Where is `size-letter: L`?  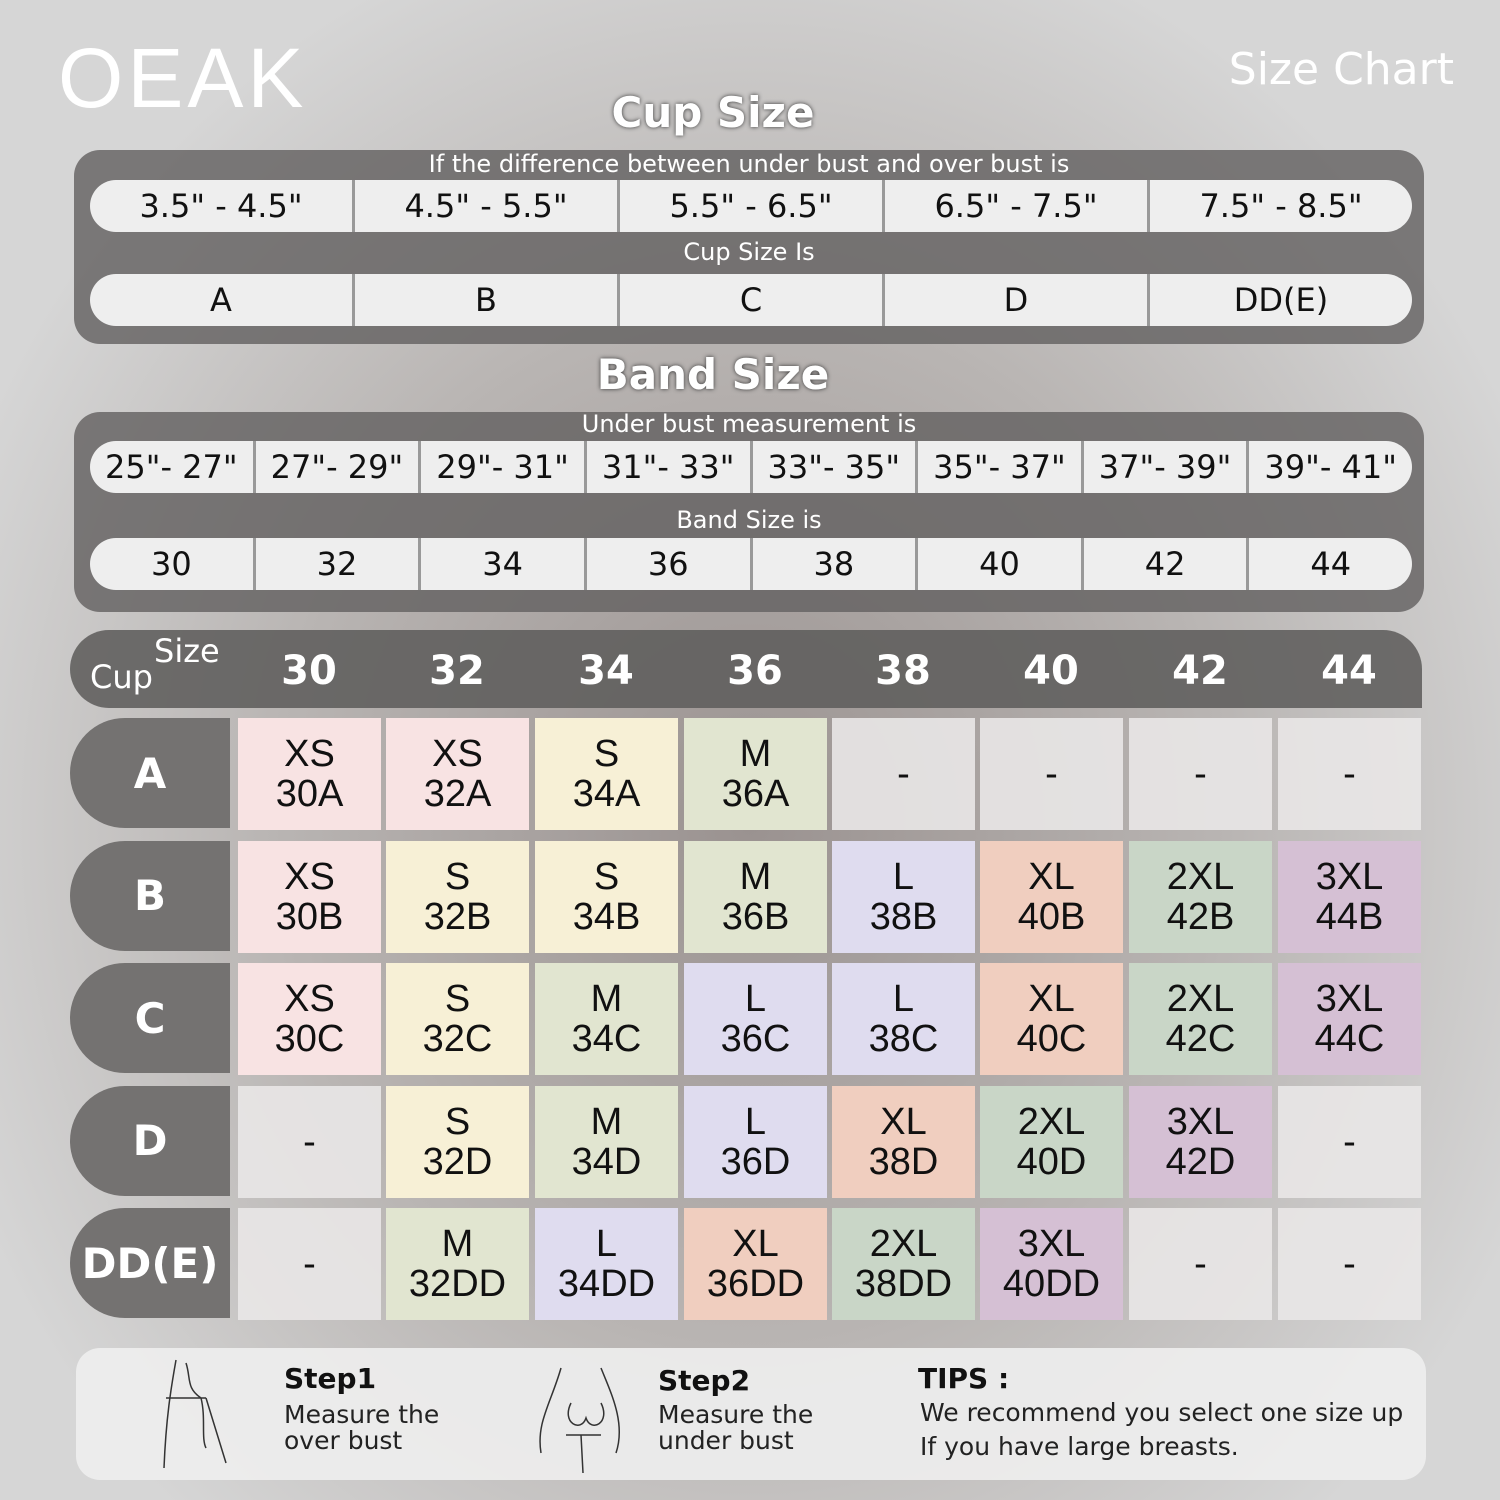 size-letter: L is located at coordinates (755, 999).